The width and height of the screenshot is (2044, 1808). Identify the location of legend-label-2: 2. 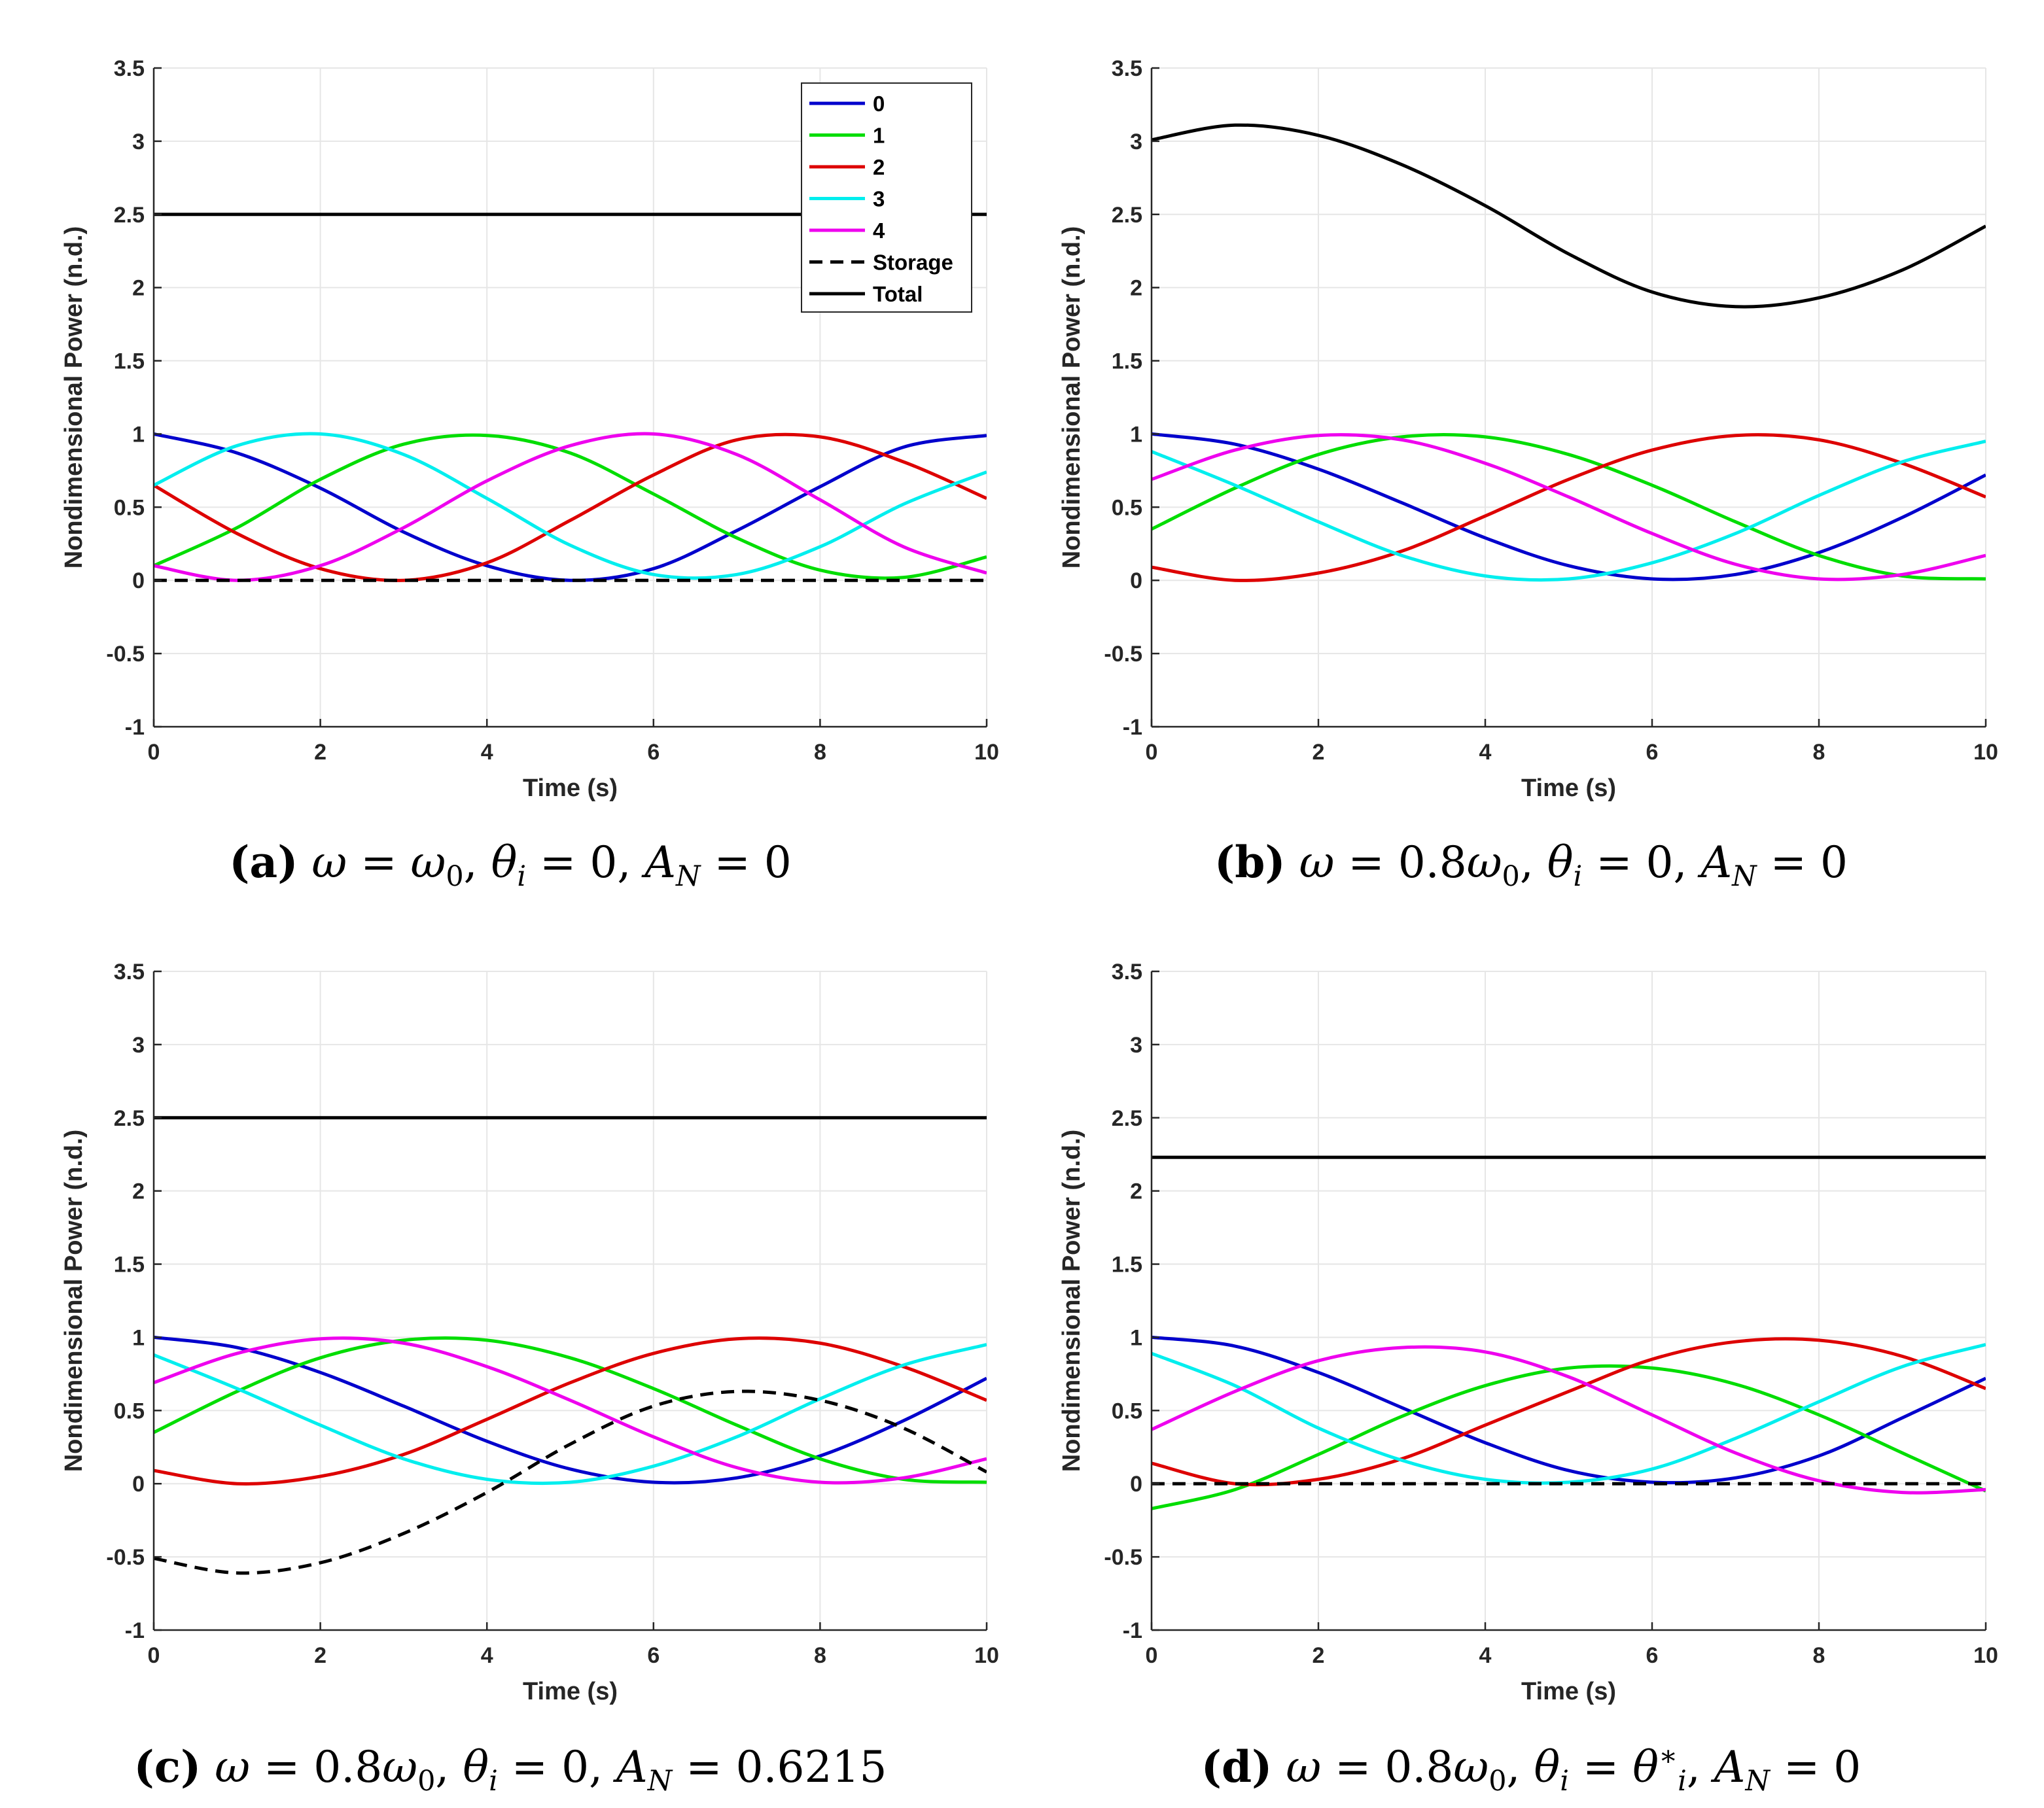
(879, 167).